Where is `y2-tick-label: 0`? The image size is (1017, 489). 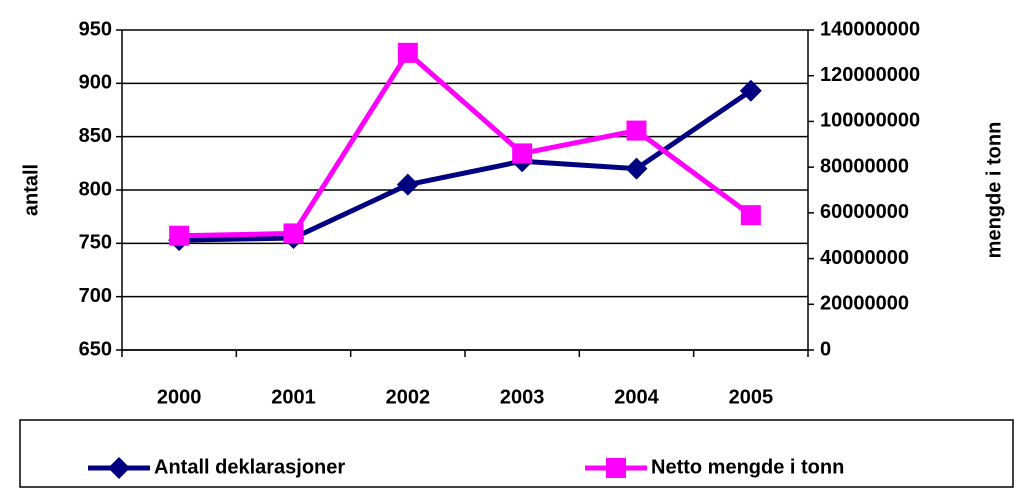 y2-tick-label: 0 is located at coordinates (825, 349).